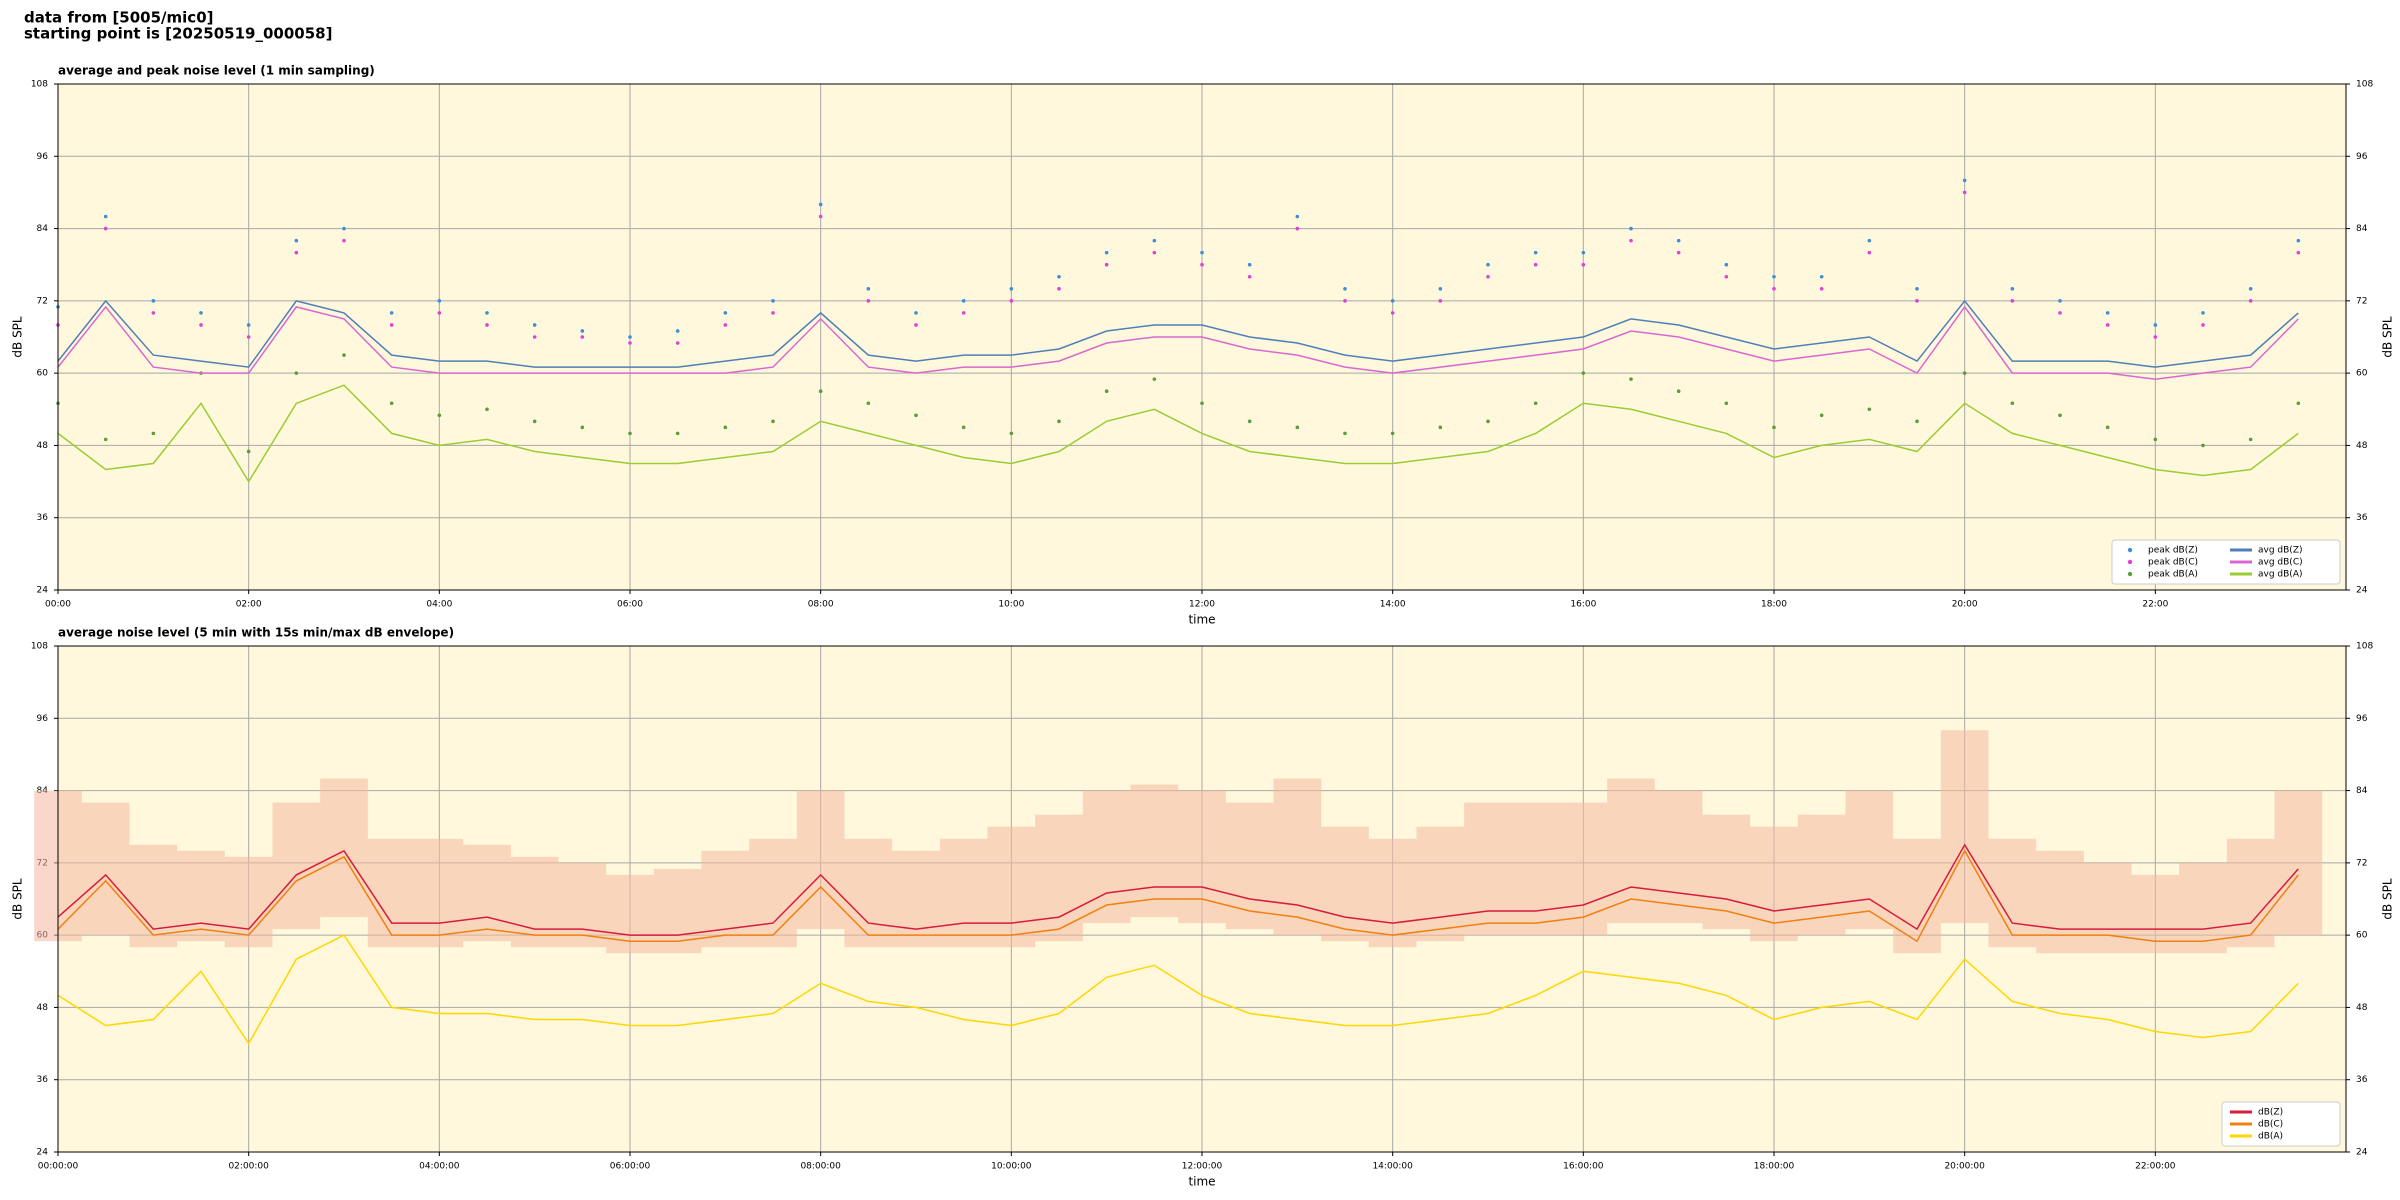 The width and height of the screenshot is (2400, 1200). What do you see at coordinates (2280, 575) in the screenshot?
I see `legend-label: avg dB(A)` at bounding box center [2280, 575].